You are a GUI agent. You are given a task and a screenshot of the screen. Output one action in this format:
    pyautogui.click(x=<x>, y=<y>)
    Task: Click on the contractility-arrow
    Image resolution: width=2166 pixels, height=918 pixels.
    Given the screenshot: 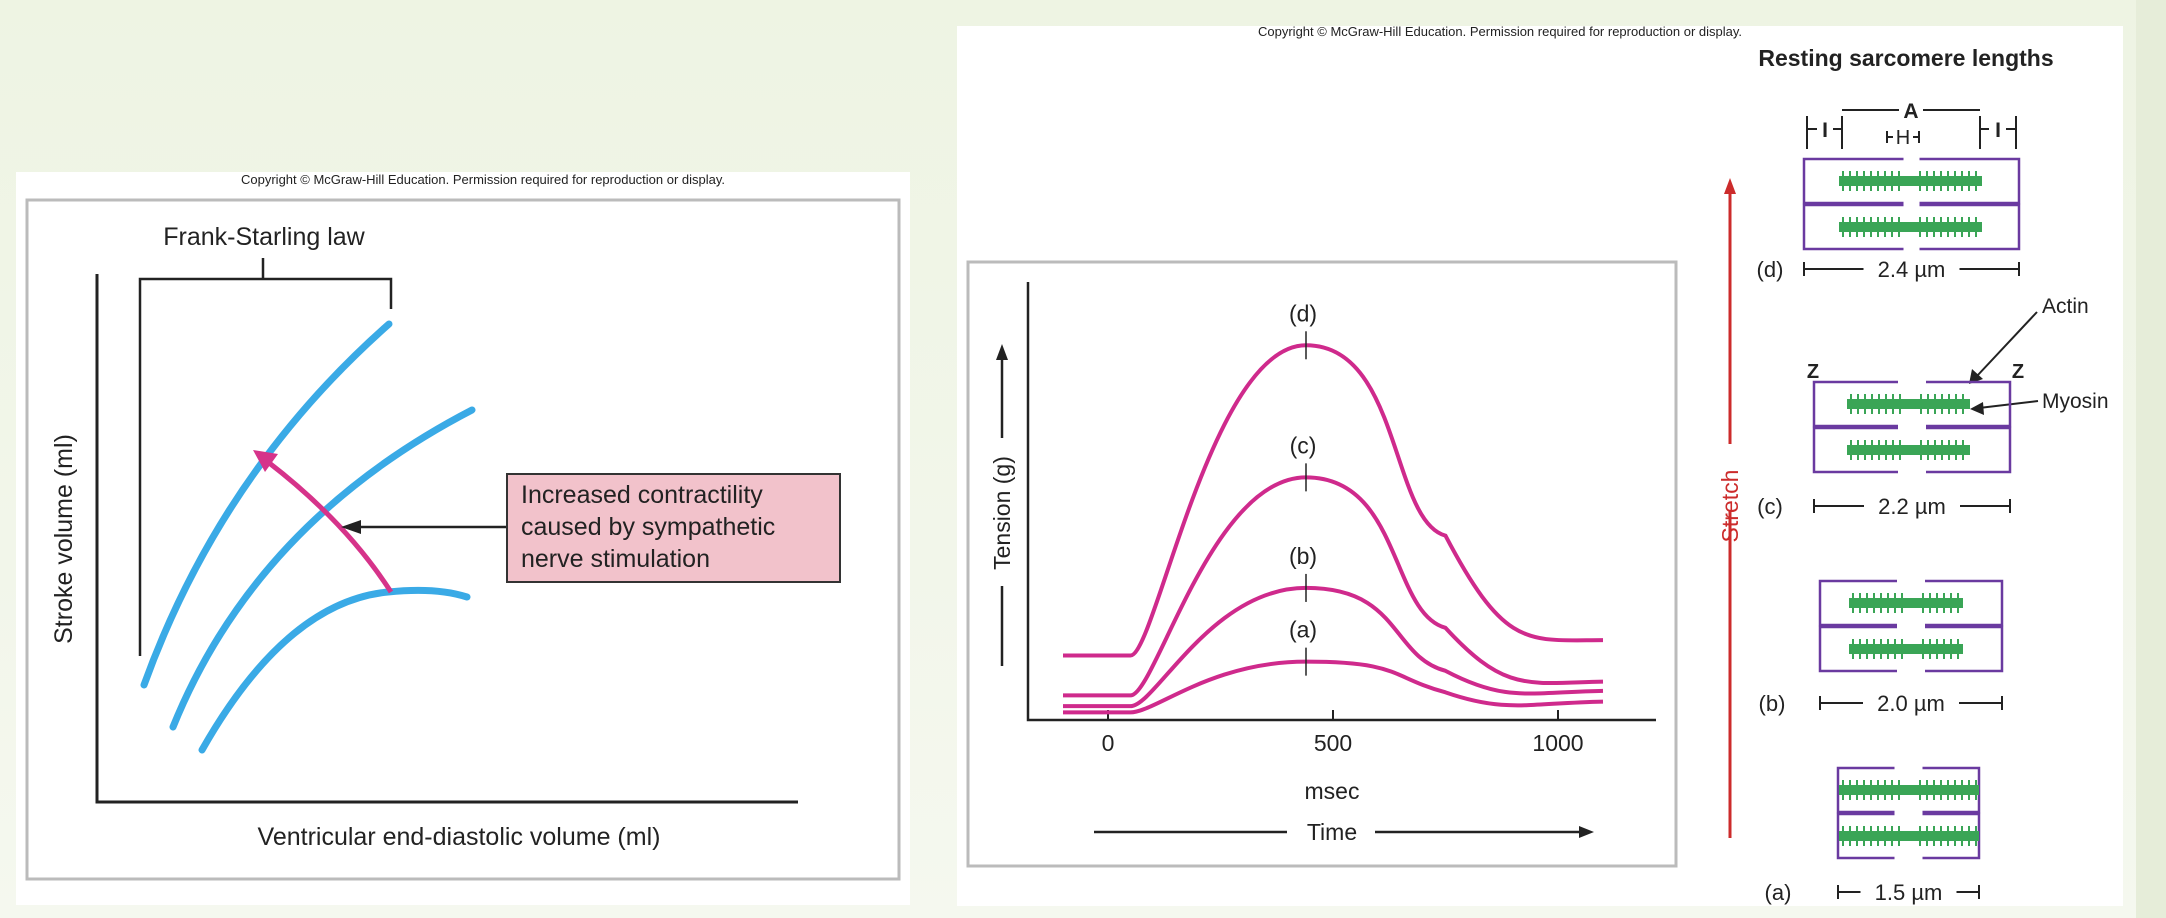 What is the action you would take?
    pyautogui.click(x=330, y=527)
    